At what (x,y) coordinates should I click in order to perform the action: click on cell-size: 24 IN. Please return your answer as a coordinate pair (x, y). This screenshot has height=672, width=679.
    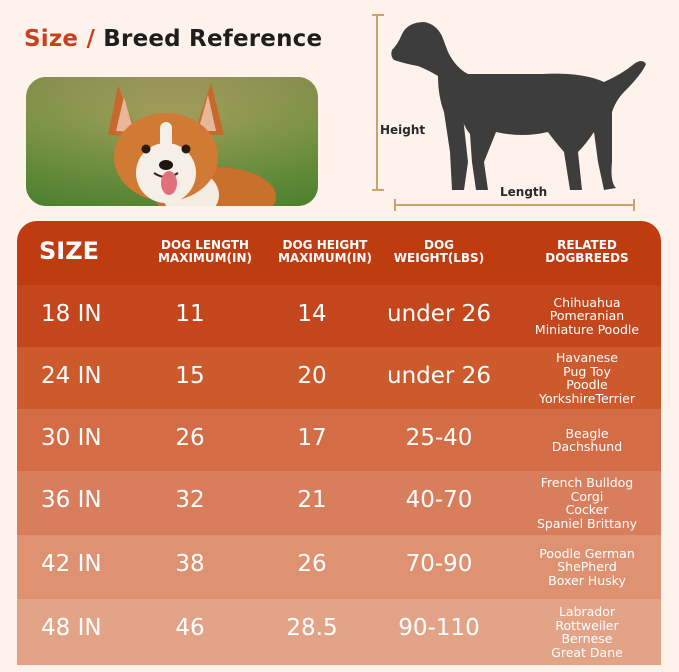
    Looking at the image, I should click on (71, 376).